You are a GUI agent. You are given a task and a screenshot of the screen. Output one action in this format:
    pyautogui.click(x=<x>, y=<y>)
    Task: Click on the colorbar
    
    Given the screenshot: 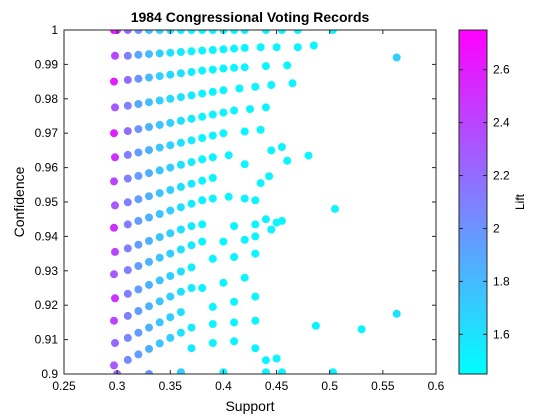 What is the action you would take?
    pyautogui.click(x=473, y=202)
    